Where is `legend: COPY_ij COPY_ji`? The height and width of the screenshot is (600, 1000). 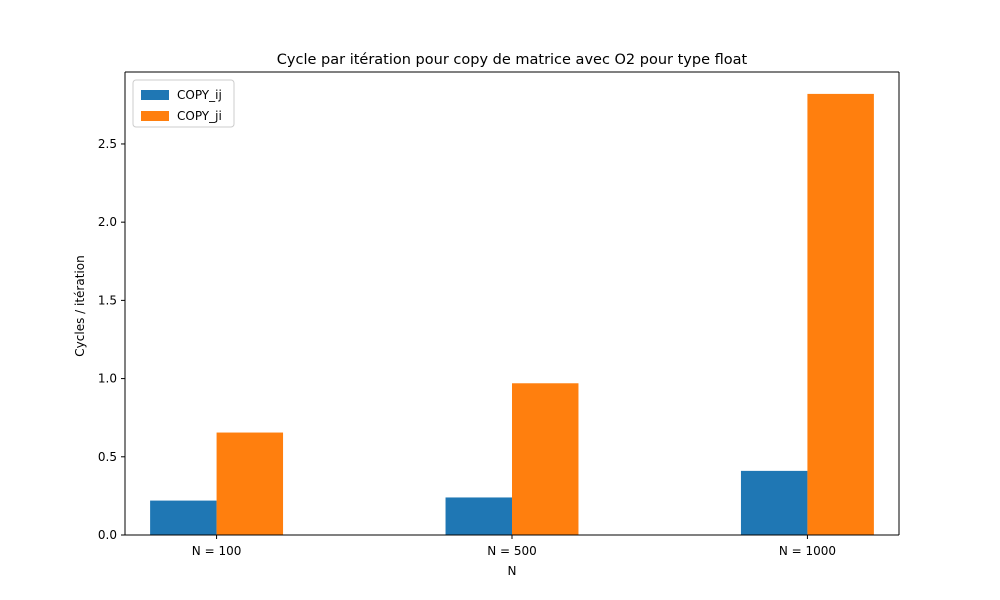 legend: COPY_ij COPY_ji is located at coordinates (183, 103).